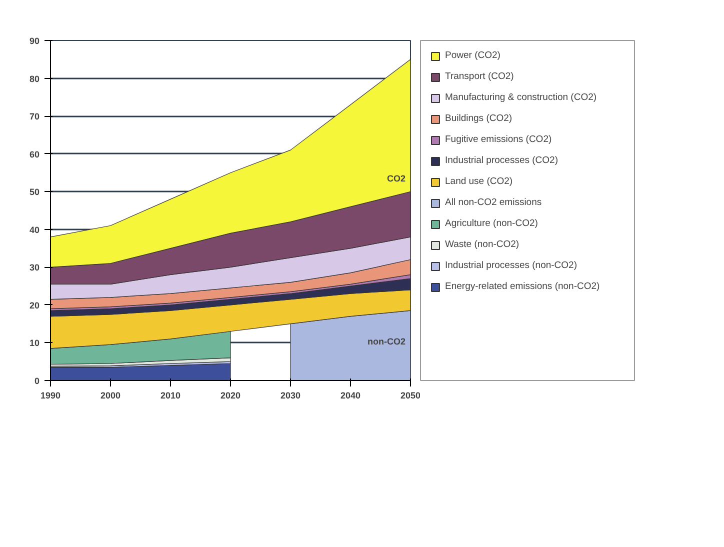 This screenshot has height=547, width=724. I want to click on y-tick-label: 70, so click(34, 117).